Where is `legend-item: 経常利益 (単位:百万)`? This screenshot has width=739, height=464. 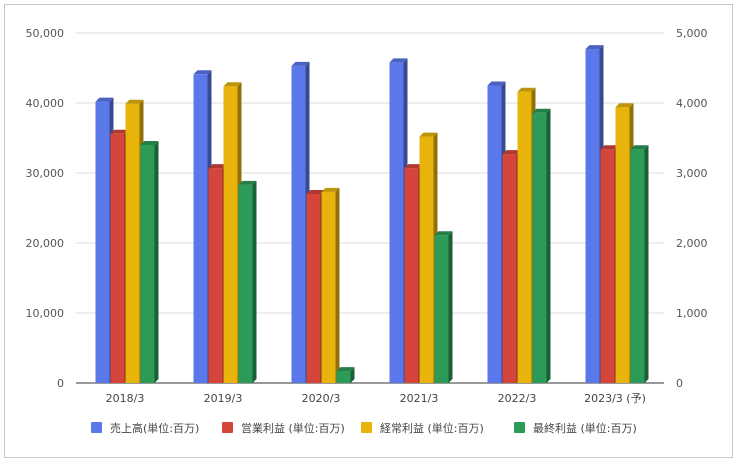
legend-item: 経常利益 (単位:百万) is located at coordinates (422, 428).